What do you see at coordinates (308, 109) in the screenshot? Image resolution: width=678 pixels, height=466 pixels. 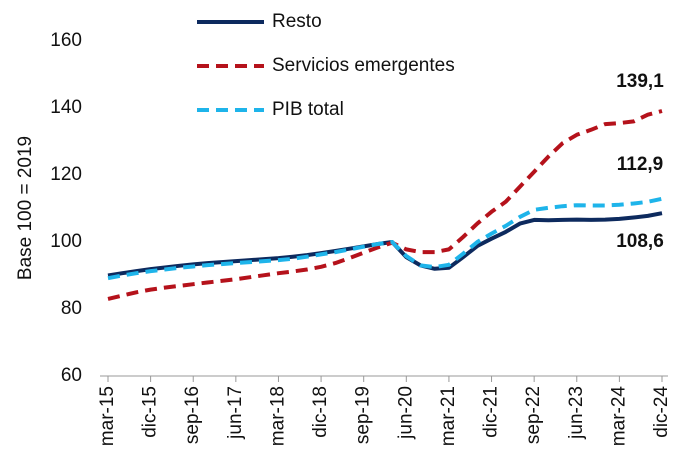 I see `legend-label: PIB total` at bounding box center [308, 109].